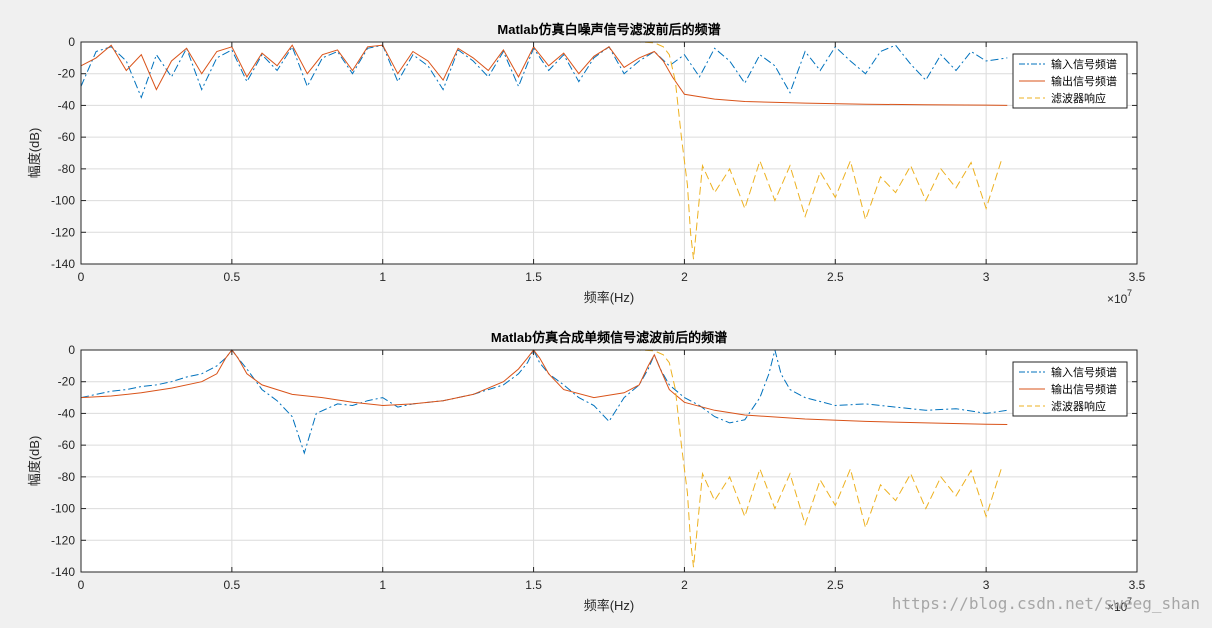  I want to click on chart-title: Matlab仿真白噪声信号滤波前后的频谱, so click(608, 29).